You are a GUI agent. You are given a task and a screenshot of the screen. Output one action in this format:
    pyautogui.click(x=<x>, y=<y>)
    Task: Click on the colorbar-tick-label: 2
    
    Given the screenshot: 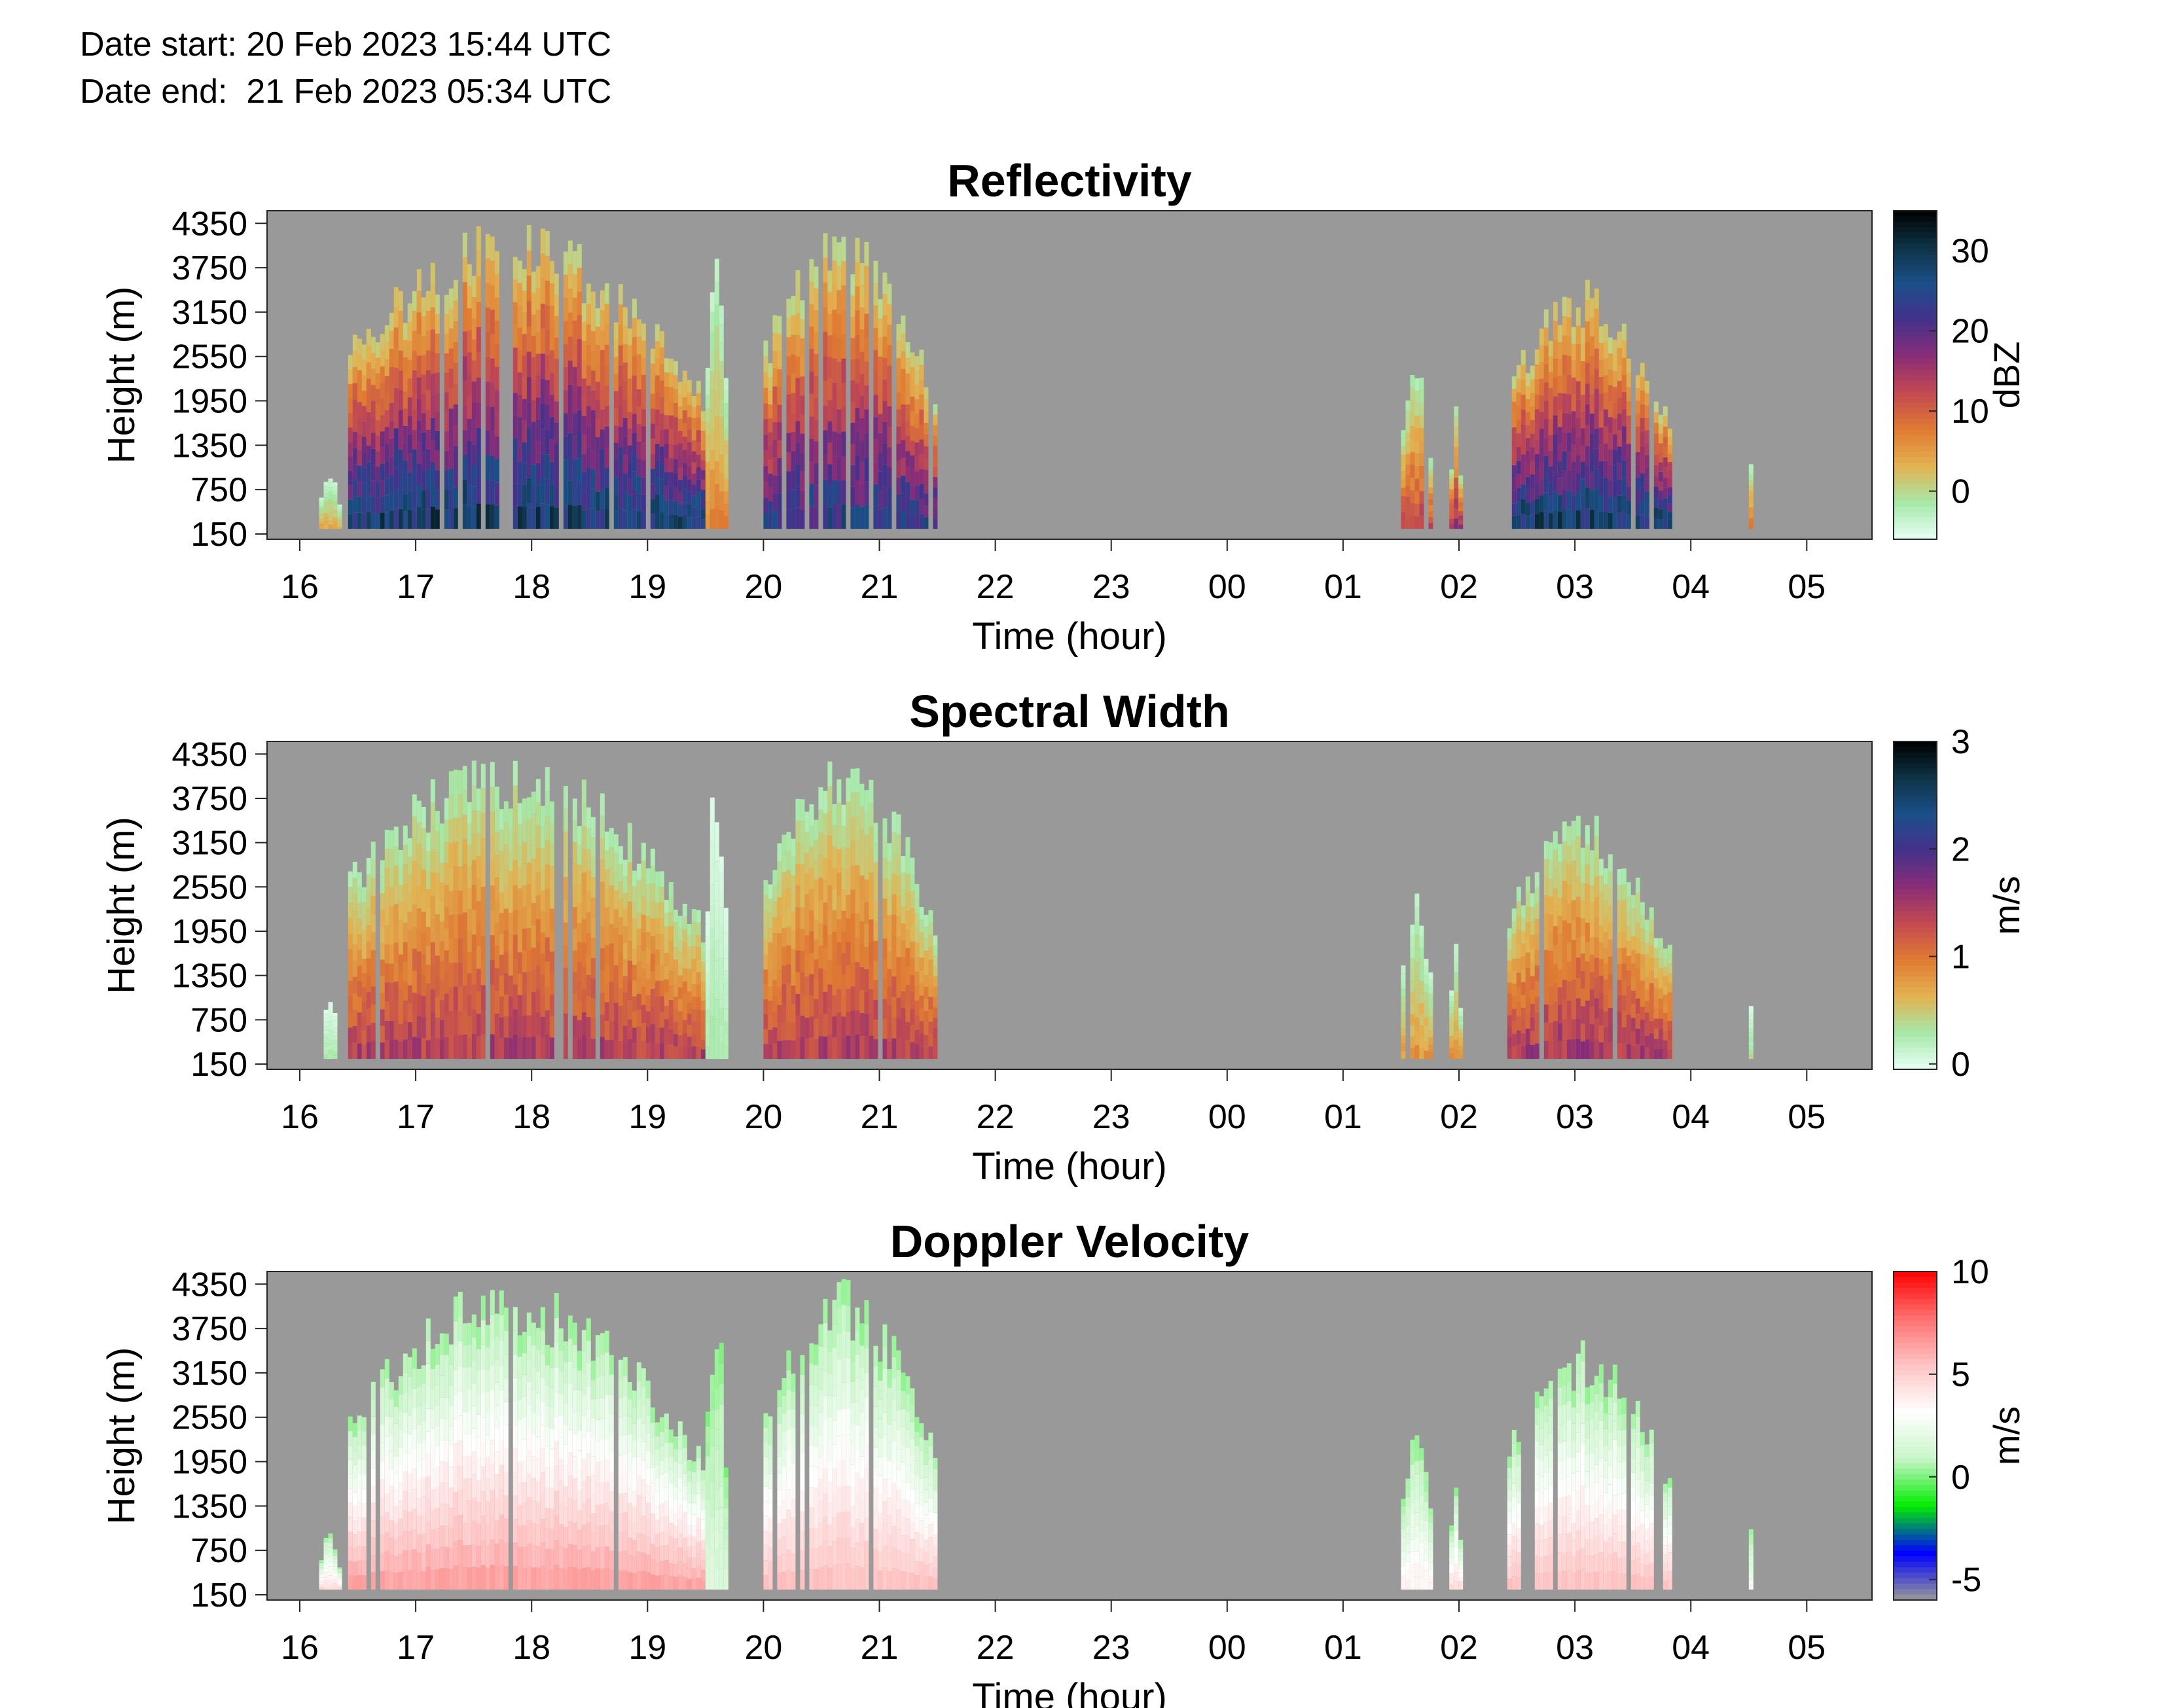 What is the action you would take?
    pyautogui.click(x=1960, y=849)
    